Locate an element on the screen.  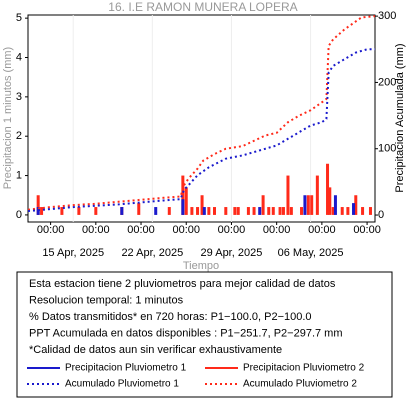
y2-tick-label: 0 is located at coordinates (381, 215).